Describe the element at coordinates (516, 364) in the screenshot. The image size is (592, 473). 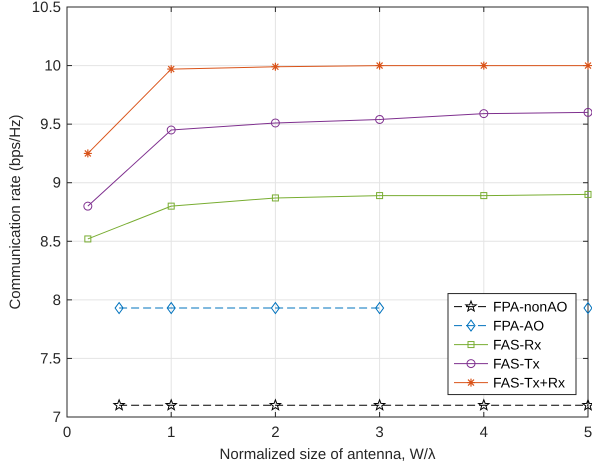
I see `legend-label: FAS-Tx` at that location.